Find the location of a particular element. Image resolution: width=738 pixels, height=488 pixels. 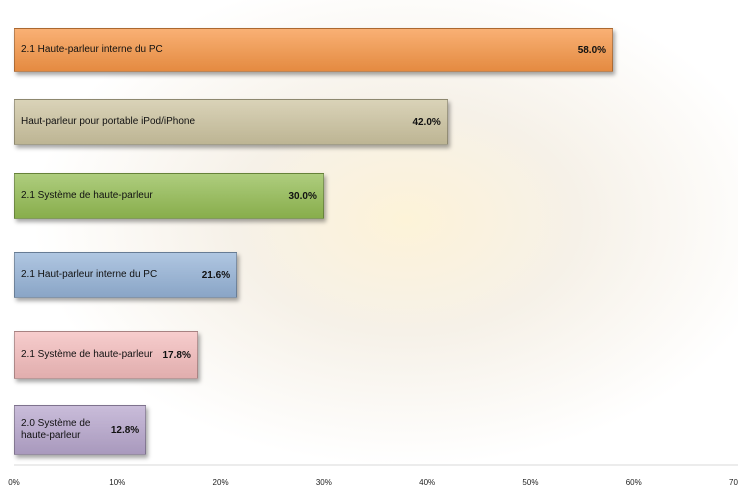

value-label: 58.0% is located at coordinates (592, 50).